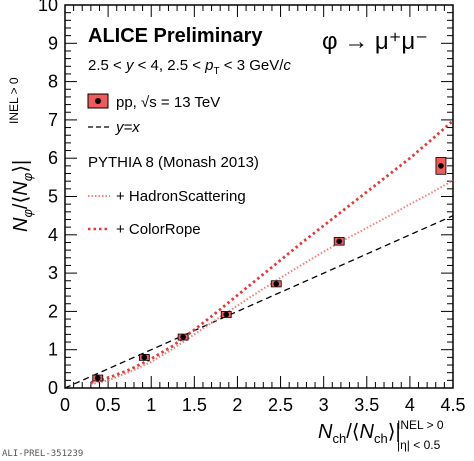  I want to click on x-tick-label: 3.5, so click(366, 405).